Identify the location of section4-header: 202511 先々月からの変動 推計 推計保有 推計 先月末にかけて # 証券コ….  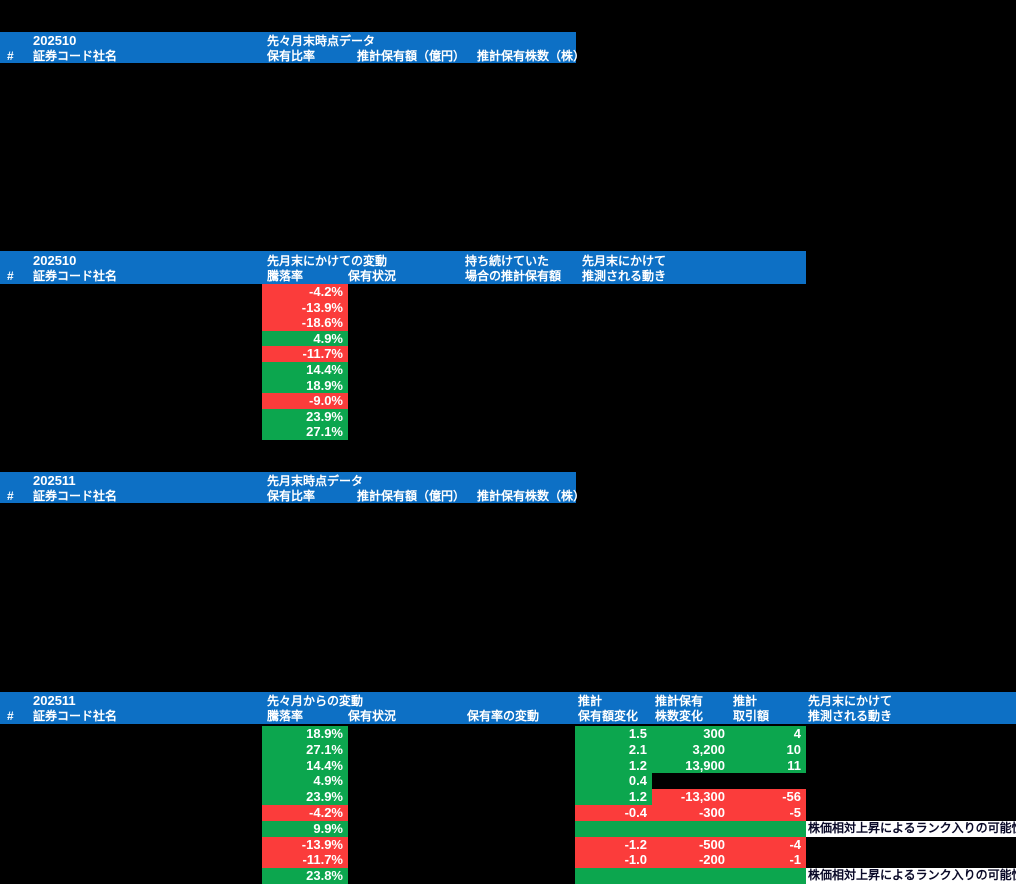
(508, 708).